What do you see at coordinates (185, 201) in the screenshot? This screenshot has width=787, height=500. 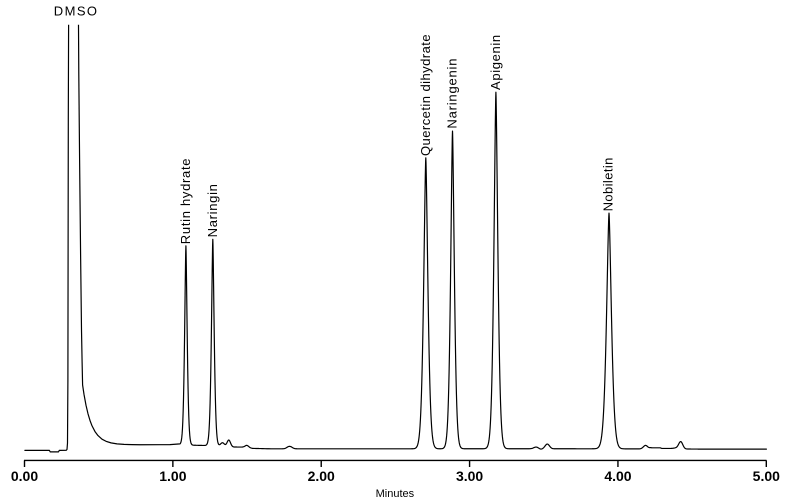 I see `svg-text: Rutin hydrate` at bounding box center [185, 201].